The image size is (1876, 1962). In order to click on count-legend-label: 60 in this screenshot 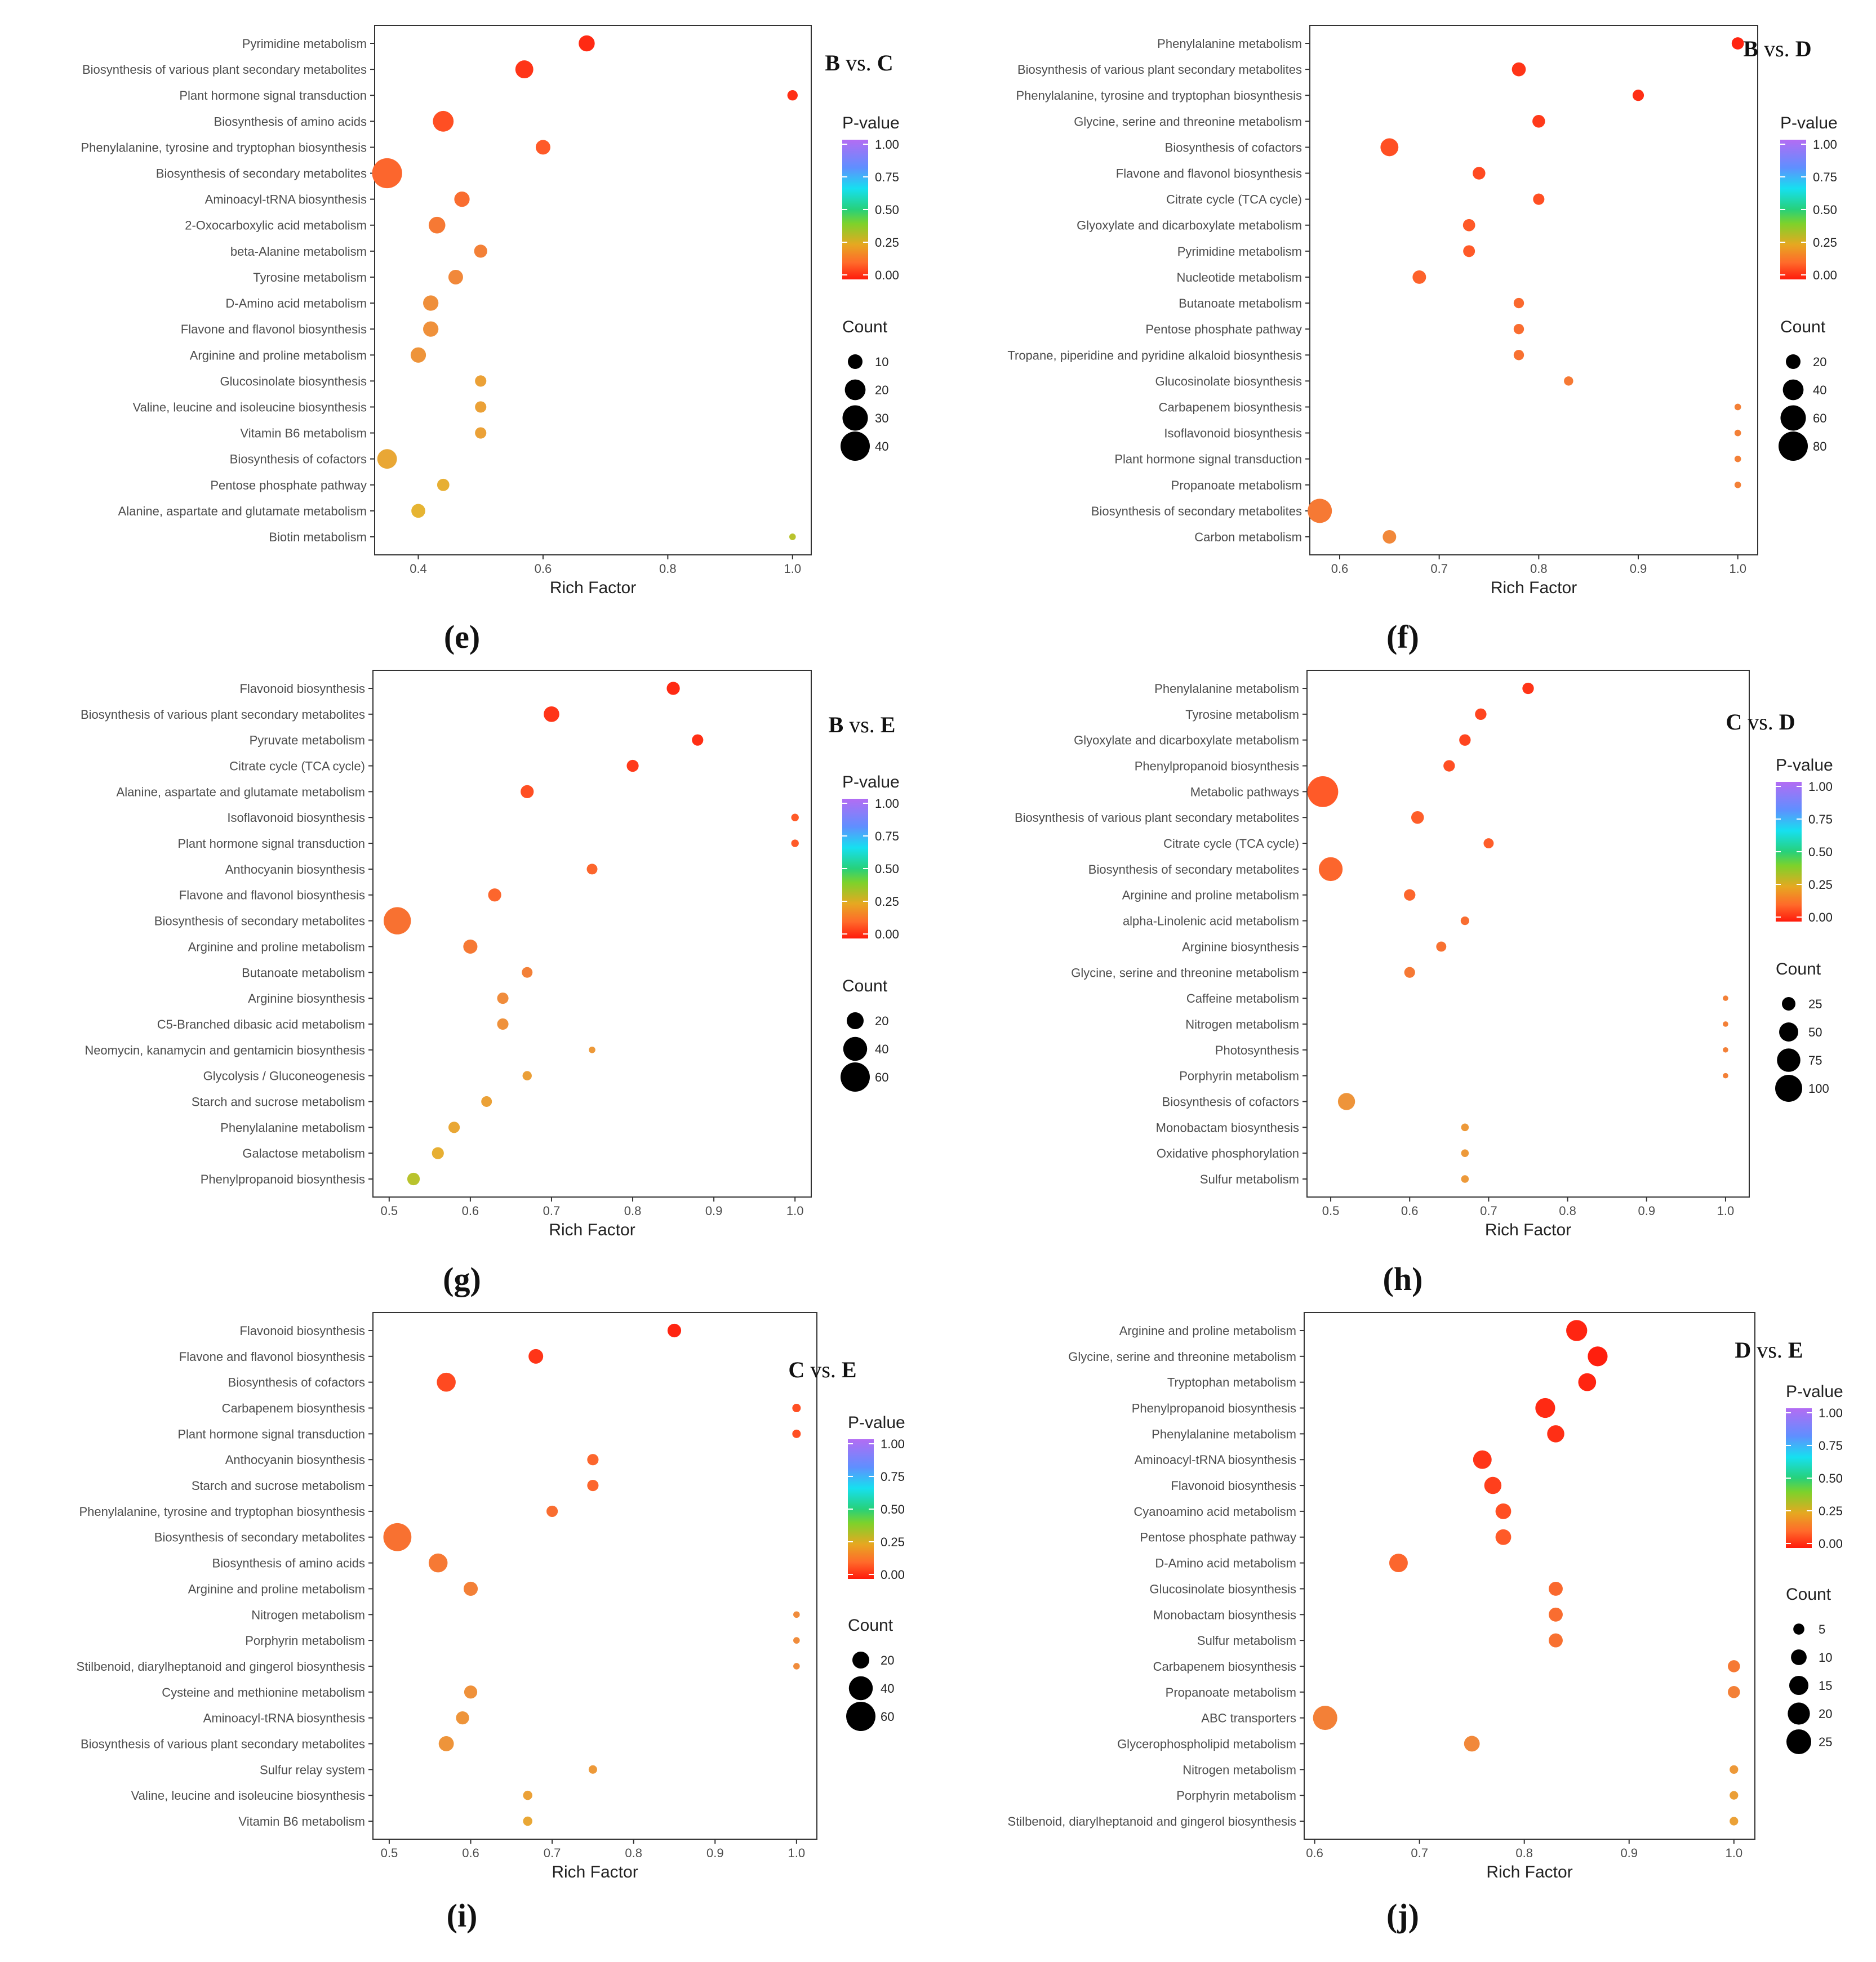, I will do `click(1819, 418)`.